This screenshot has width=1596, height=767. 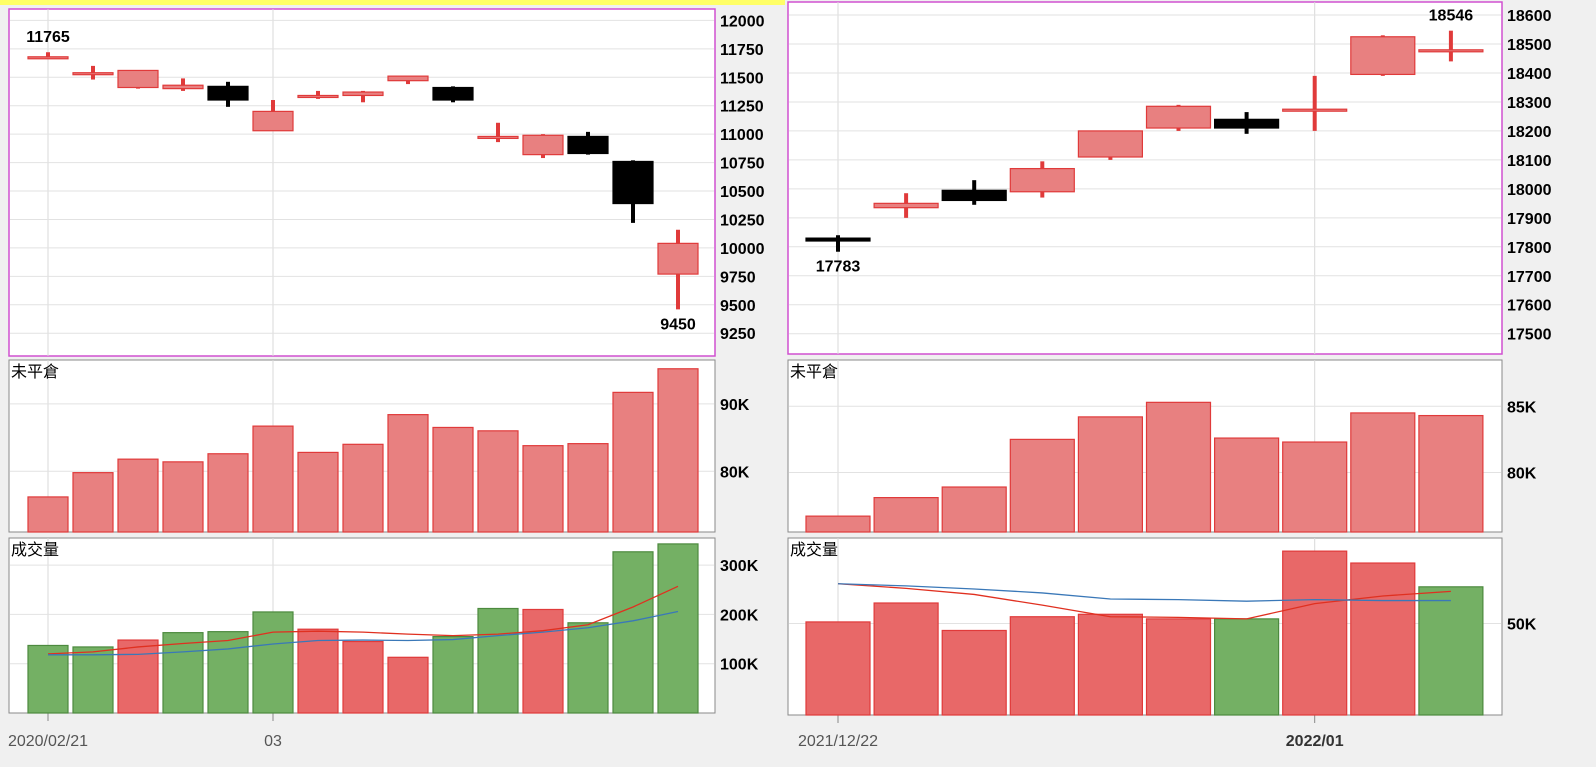 What do you see at coordinates (742, 135) in the screenshot?
I see `left-price-ytick-7: 11000` at bounding box center [742, 135].